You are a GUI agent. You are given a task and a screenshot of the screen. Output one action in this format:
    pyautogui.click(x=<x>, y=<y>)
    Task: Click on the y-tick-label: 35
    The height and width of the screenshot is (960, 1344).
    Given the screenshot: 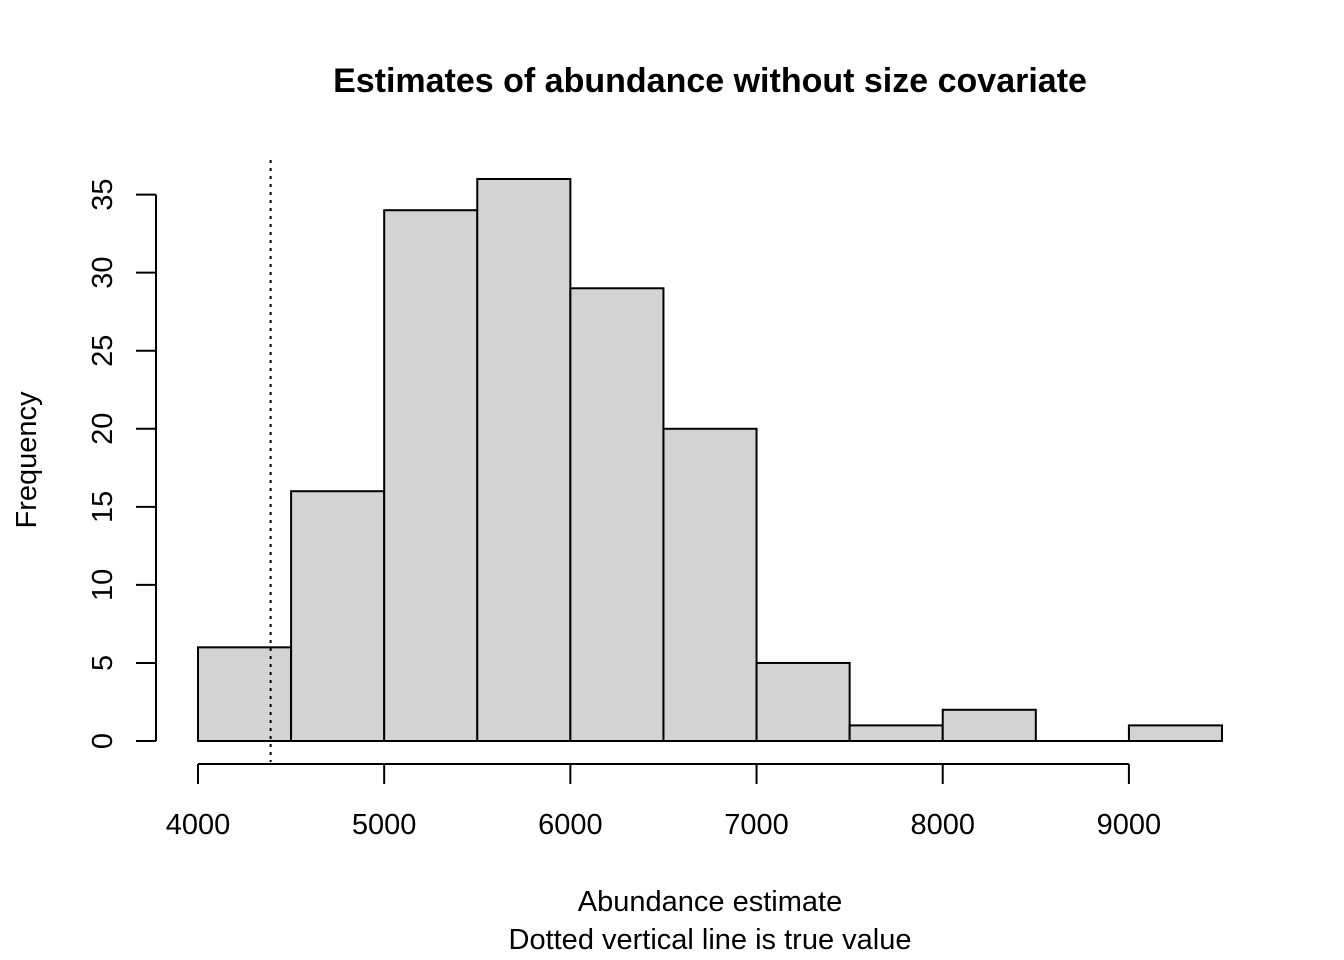 What is the action you would take?
    pyautogui.click(x=103, y=194)
    